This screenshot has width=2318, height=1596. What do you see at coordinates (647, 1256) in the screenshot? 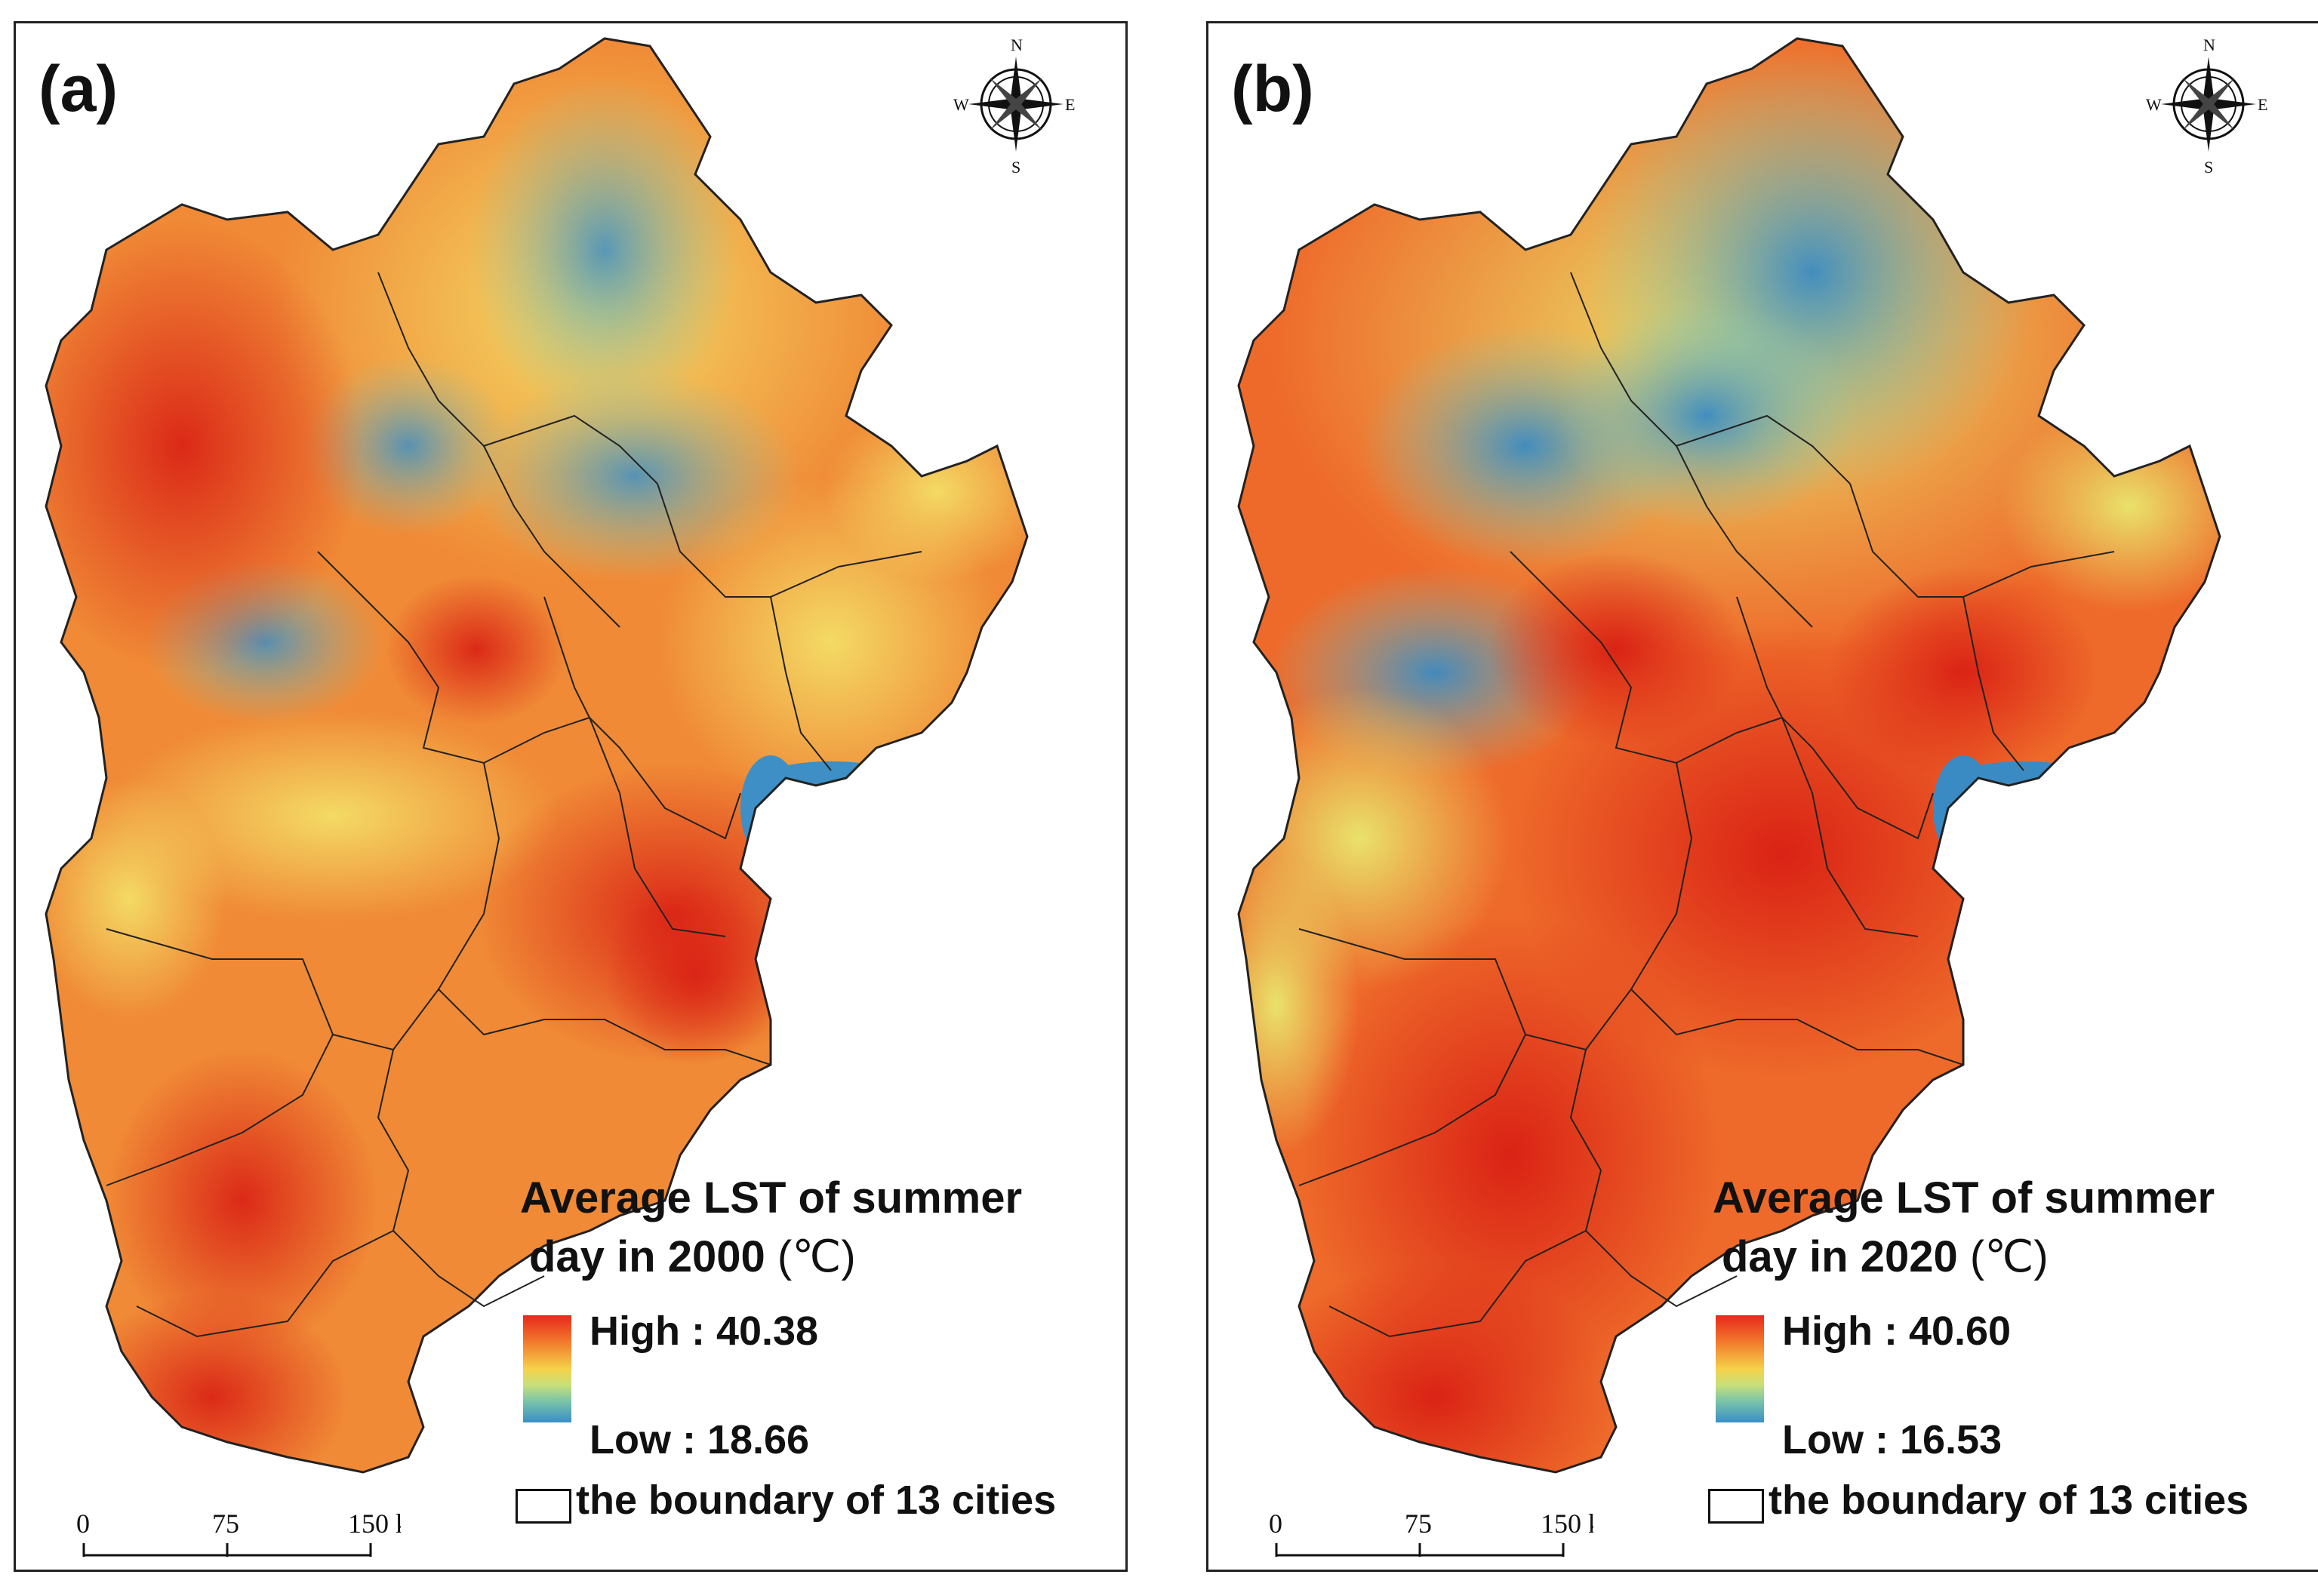
I see `legend-title-line2: day in 2000` at bounding box center [647, 1256].